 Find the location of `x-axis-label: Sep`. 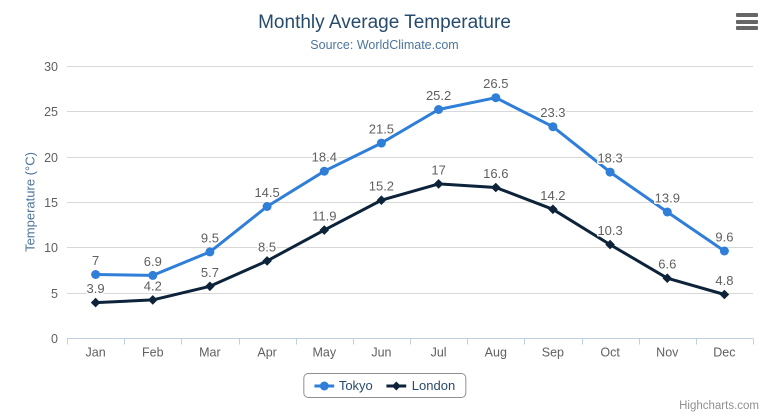

x-axis-label: Sep is located at coordinates (553, 353).